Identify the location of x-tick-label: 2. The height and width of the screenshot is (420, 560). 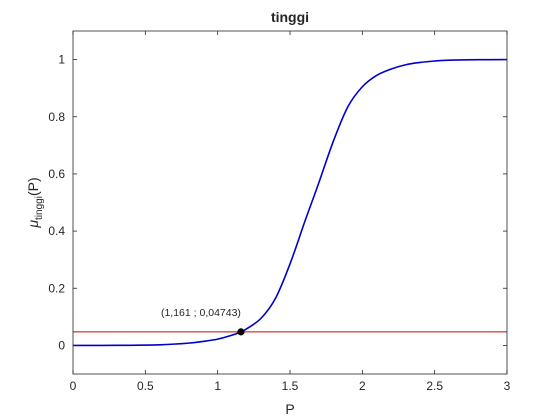
(362, 386).